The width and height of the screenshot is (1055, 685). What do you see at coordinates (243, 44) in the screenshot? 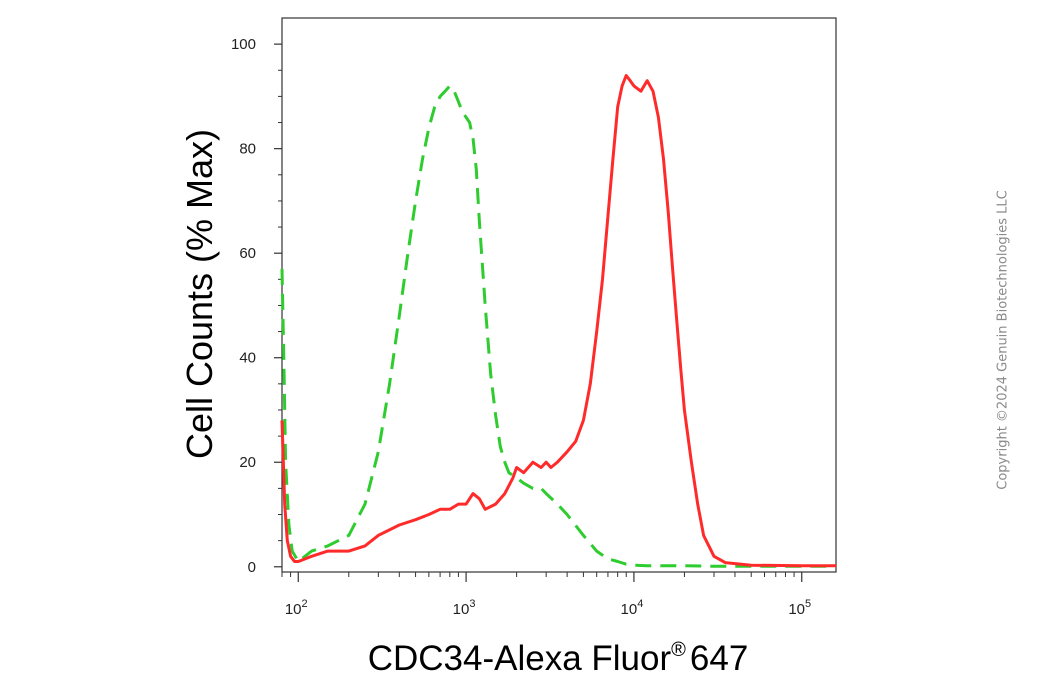
I see `y-tick-label: 100` at bounding box center [243, 44].